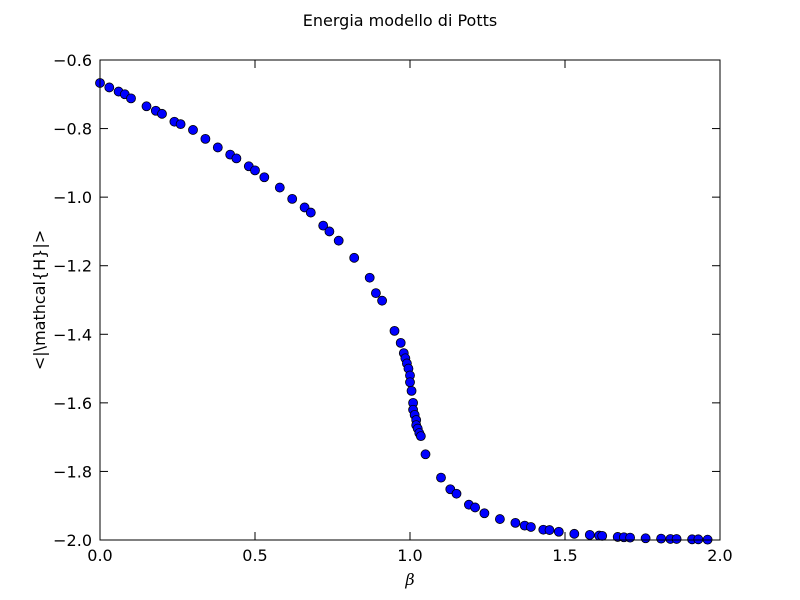 The width and height of the screenshot is (800, 600). What do you see at coordinates (409, 579) in the screenshot?
I see `x-axis-label: β` at bounding box center [409, 579].